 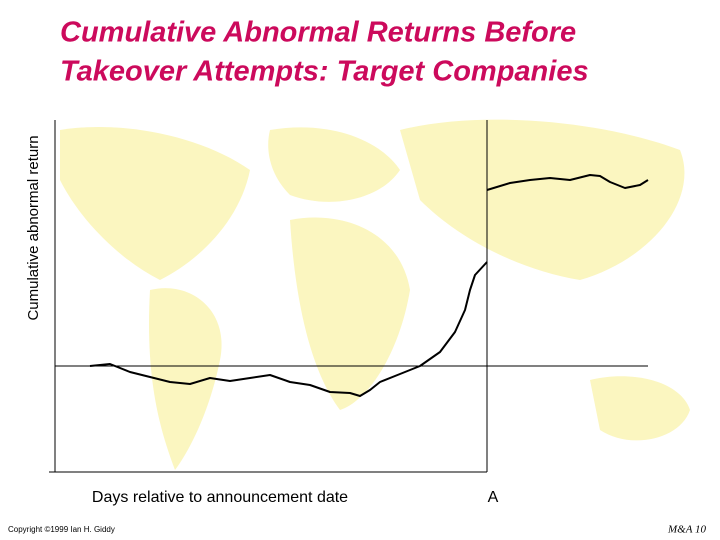 What do you see at coordinates (686, 530) in the screenshot?
I see `page-number: M&A 10` at bounding box center [686, 530].